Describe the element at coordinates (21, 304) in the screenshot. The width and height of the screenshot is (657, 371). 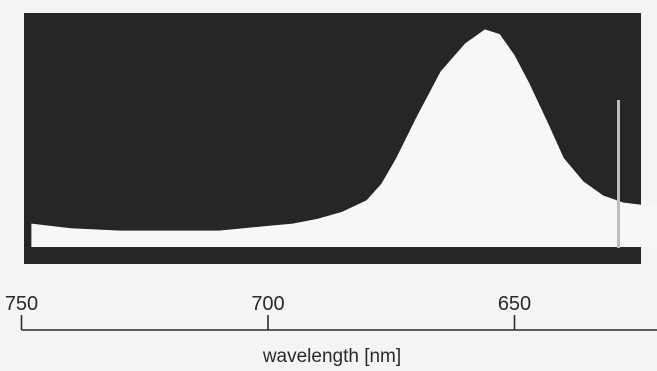
I see `x-tick-label: 750` at that location.